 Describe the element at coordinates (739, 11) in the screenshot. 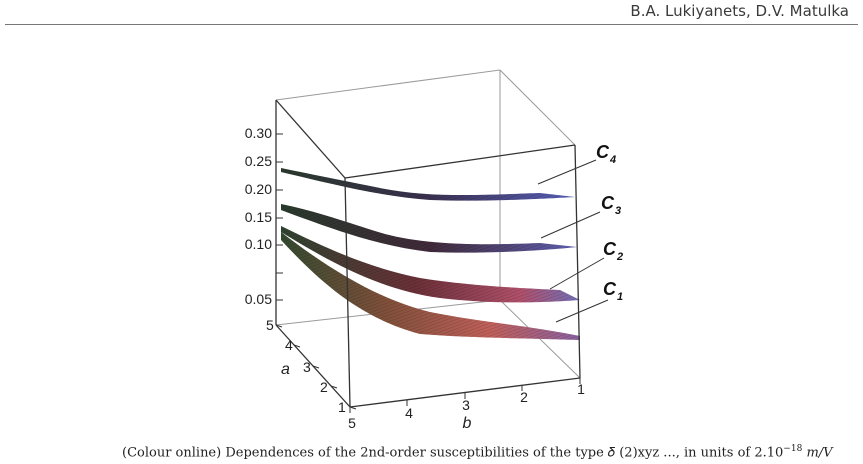

I see `header-authors: B.A. Lukiyanets, D.V. Matulka` at that location.